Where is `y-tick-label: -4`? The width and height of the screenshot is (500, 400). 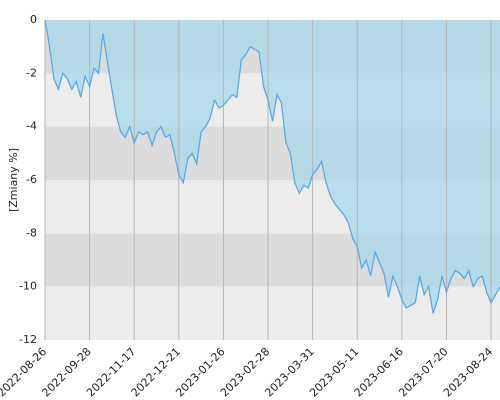
y-tick-label: -4 is located at coordinates (31, 126).